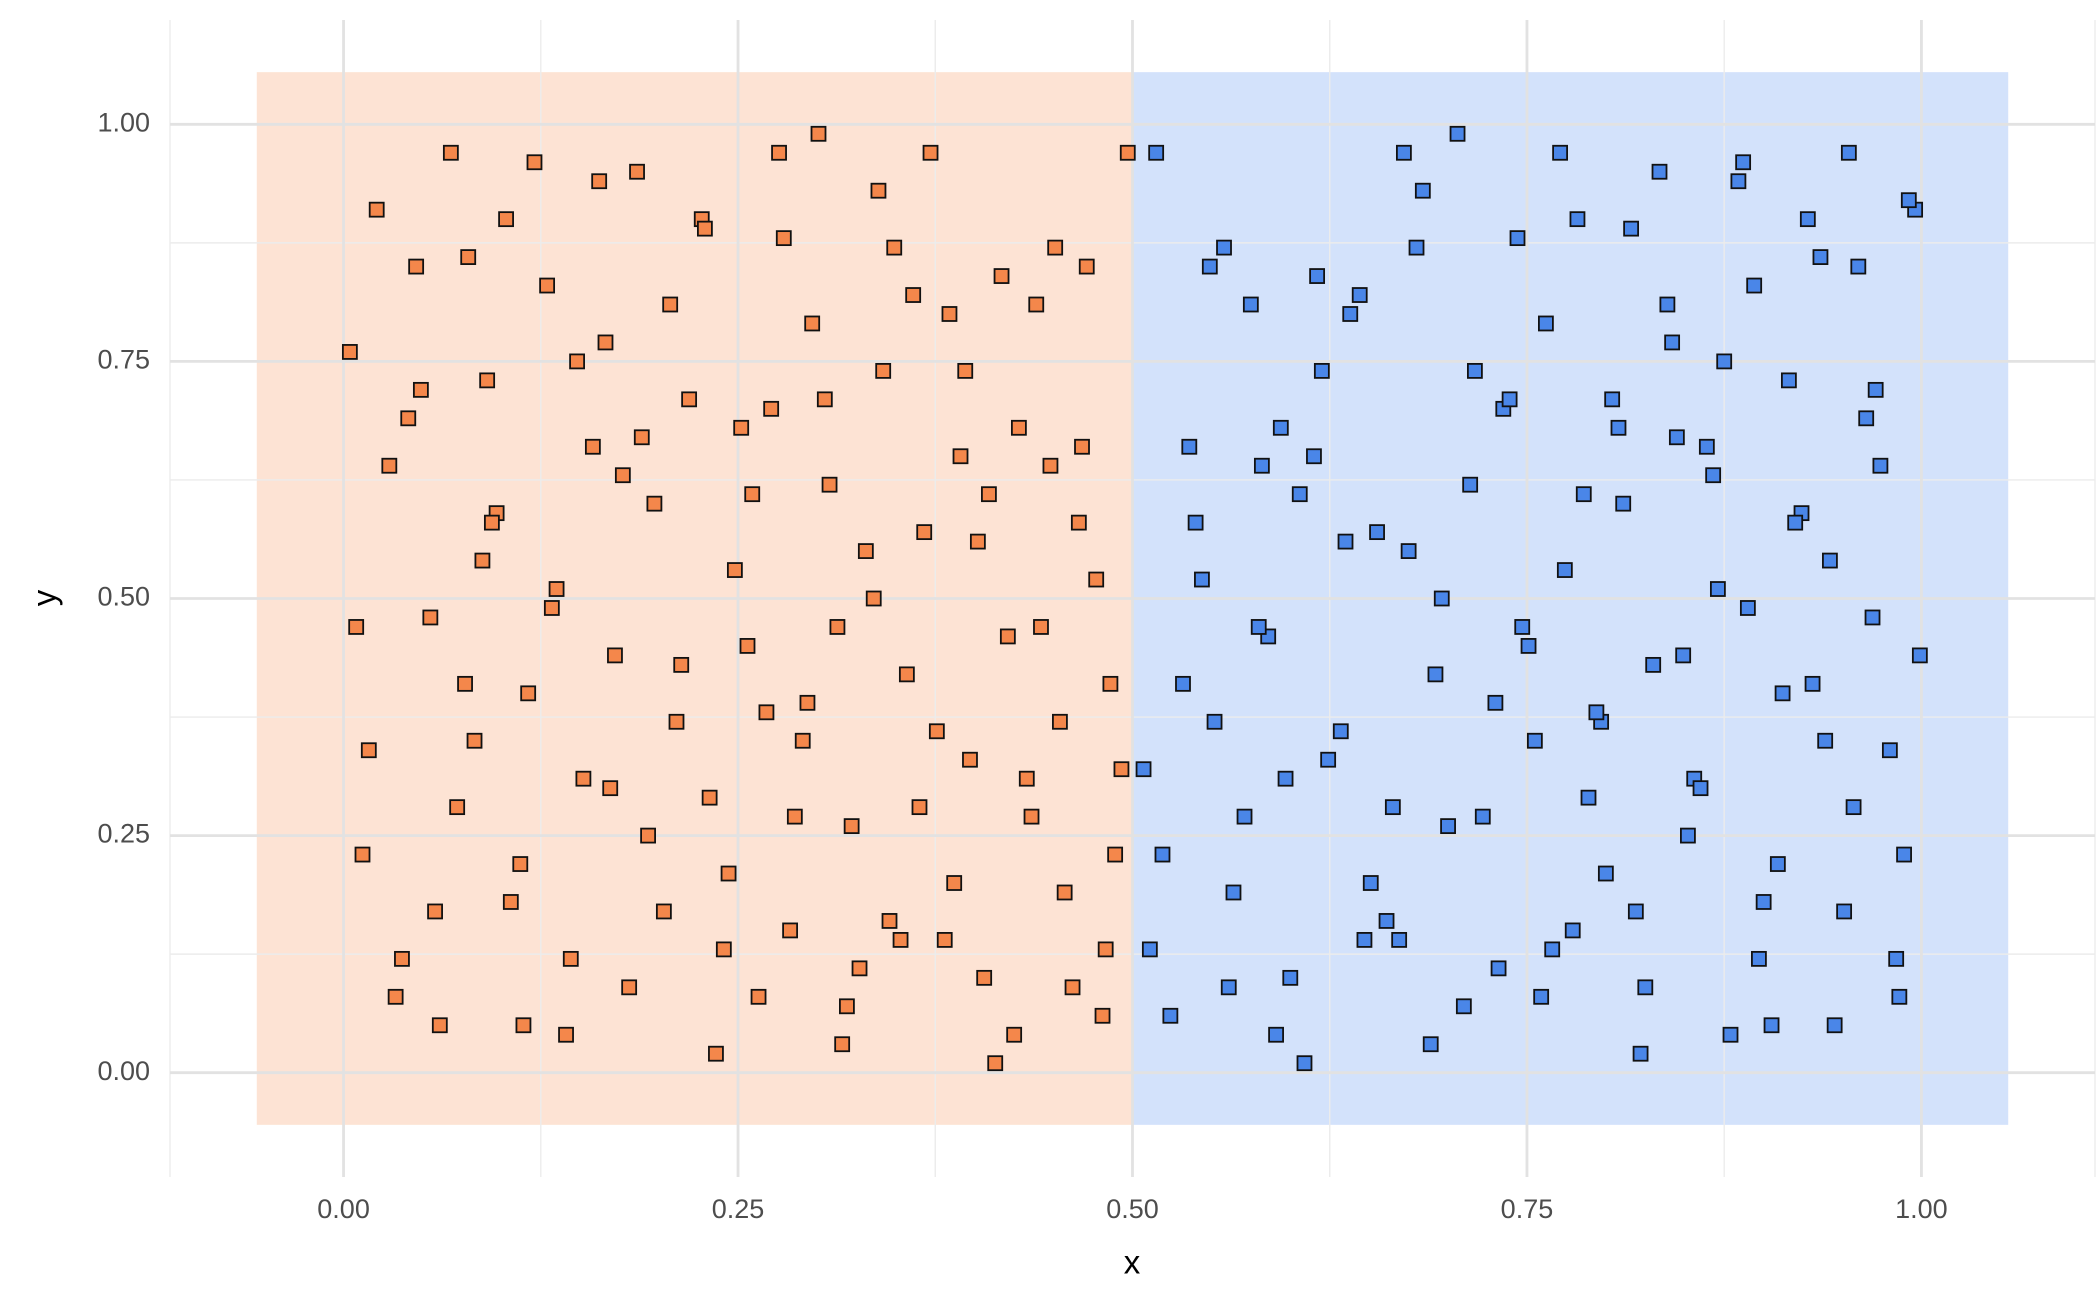 This screenshot has width=2100, height=1297. What do you see at coordinates (123, 1071) in the screenshot?
I see `y-tick-label: 0.00` at bounding box center [123, 1071].